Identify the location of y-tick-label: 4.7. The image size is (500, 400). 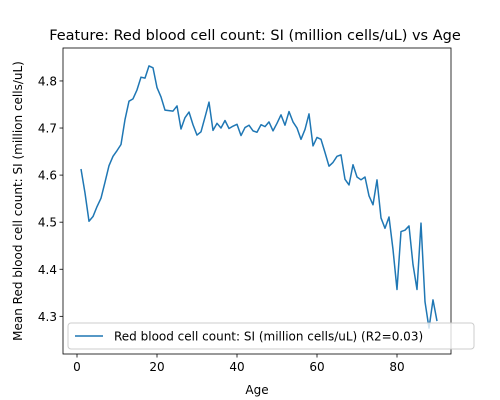
(47, 129).